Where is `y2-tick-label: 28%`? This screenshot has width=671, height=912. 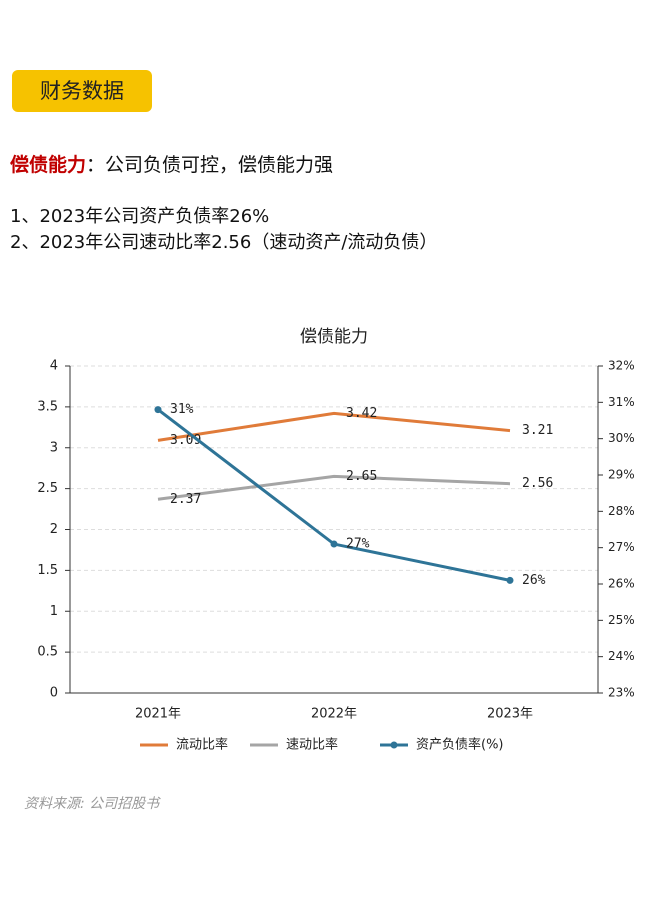
y2-tick-label: 28% is located at coordinates (621, 511).